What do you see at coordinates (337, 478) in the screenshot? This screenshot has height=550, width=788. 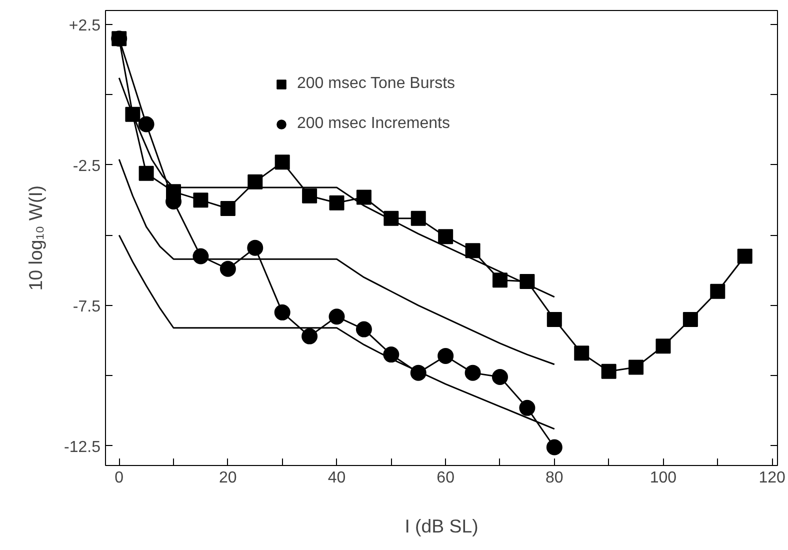 I see `x-tick-label: 40` at bounding box center [337, 478].